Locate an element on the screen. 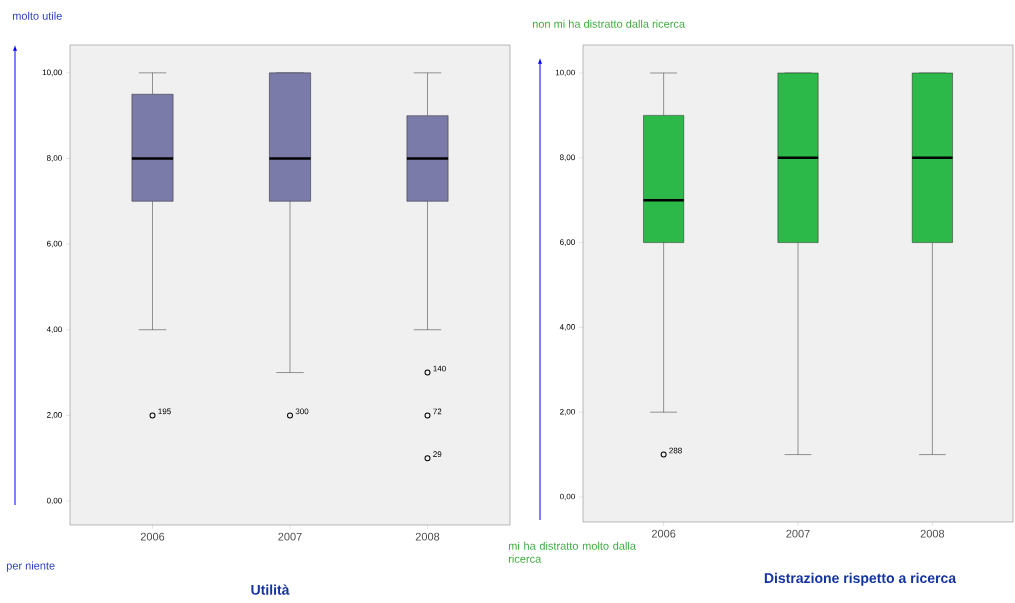 Image resolution: width=1015 pixels, height=603 pixels. annotation: 29 is located at coordinates (437, 454).